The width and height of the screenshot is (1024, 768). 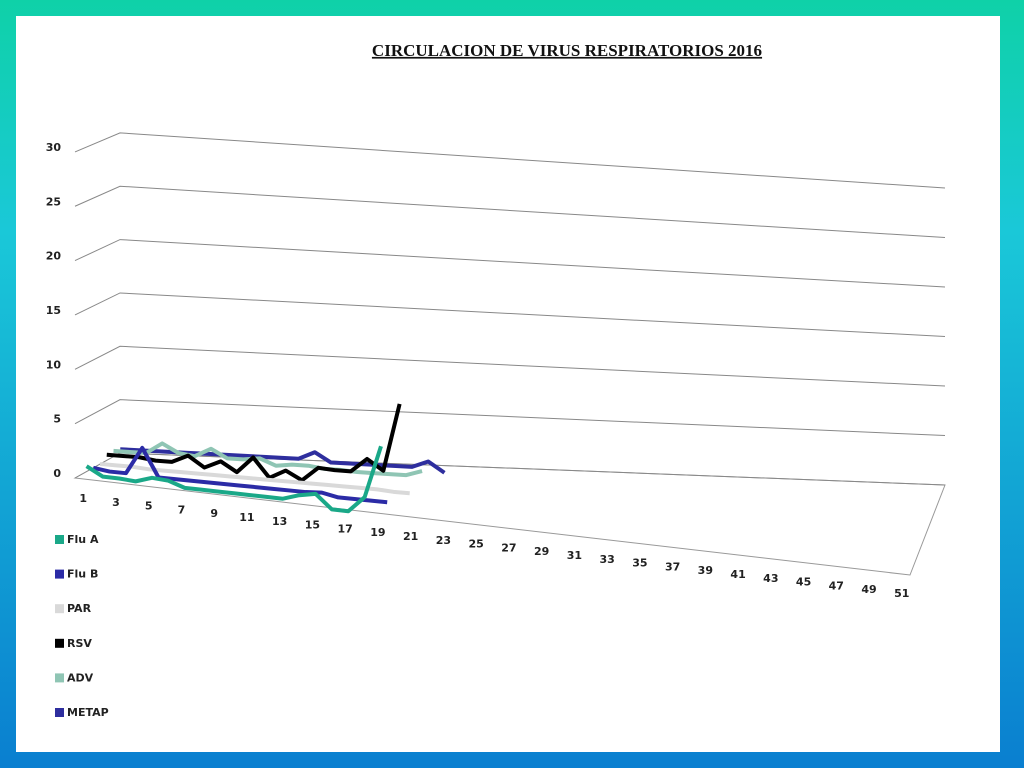 I want to click on x-tick-label: 7, so click(x=182, y=509).